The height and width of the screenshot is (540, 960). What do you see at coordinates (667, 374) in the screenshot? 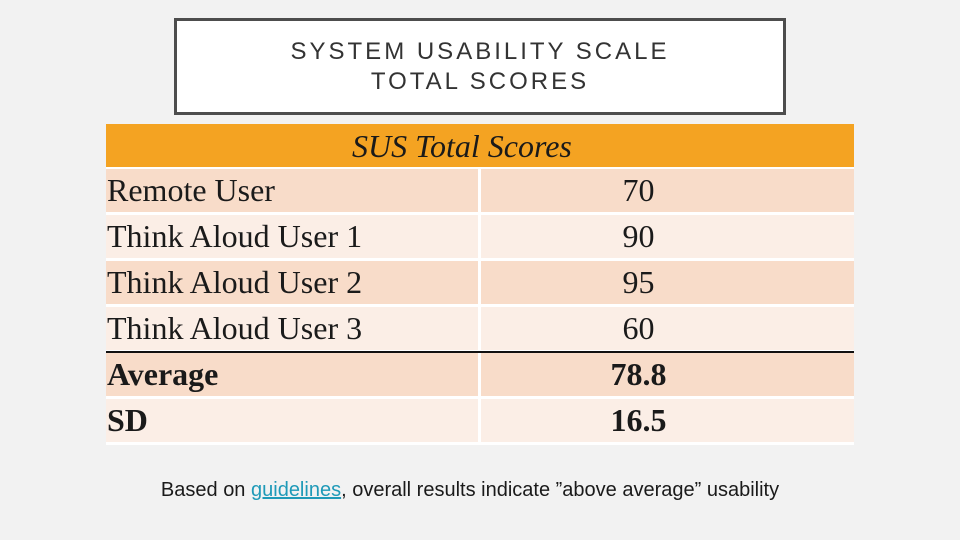
I see `row-value: 78.8` at bounding box center [667, 374].